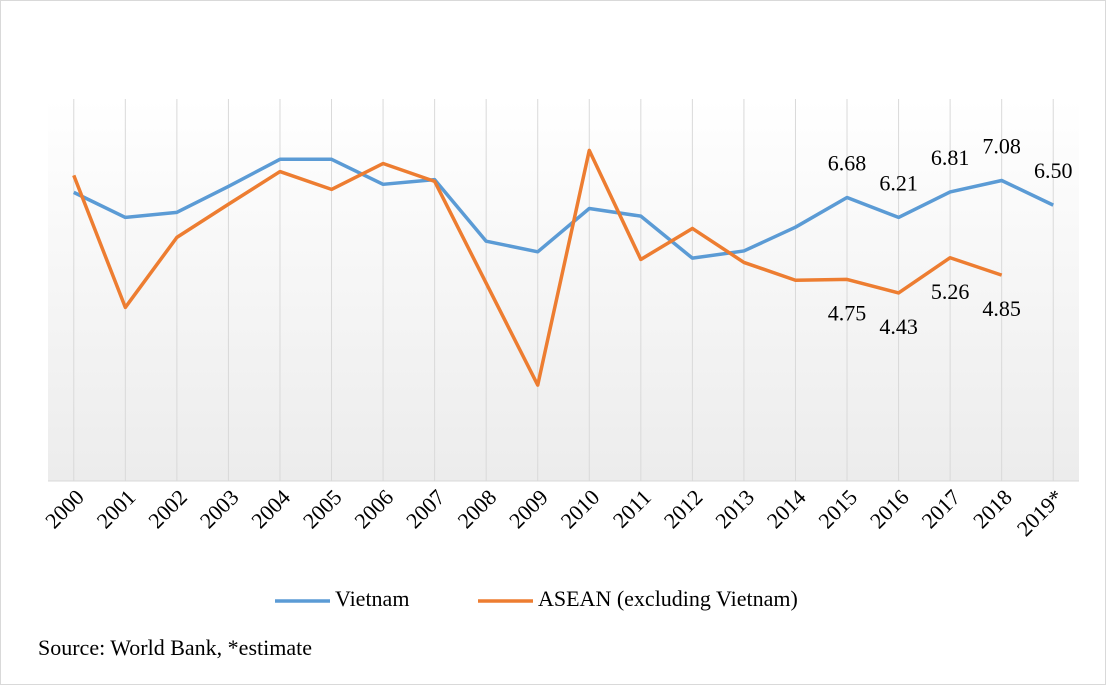 Image resolution: width=1106 pixels, height=685 pixels. What do you see at coordinates (898, 182) in the screenshot?
I see `data-label: 6.21` at bounding box center [898, 182].